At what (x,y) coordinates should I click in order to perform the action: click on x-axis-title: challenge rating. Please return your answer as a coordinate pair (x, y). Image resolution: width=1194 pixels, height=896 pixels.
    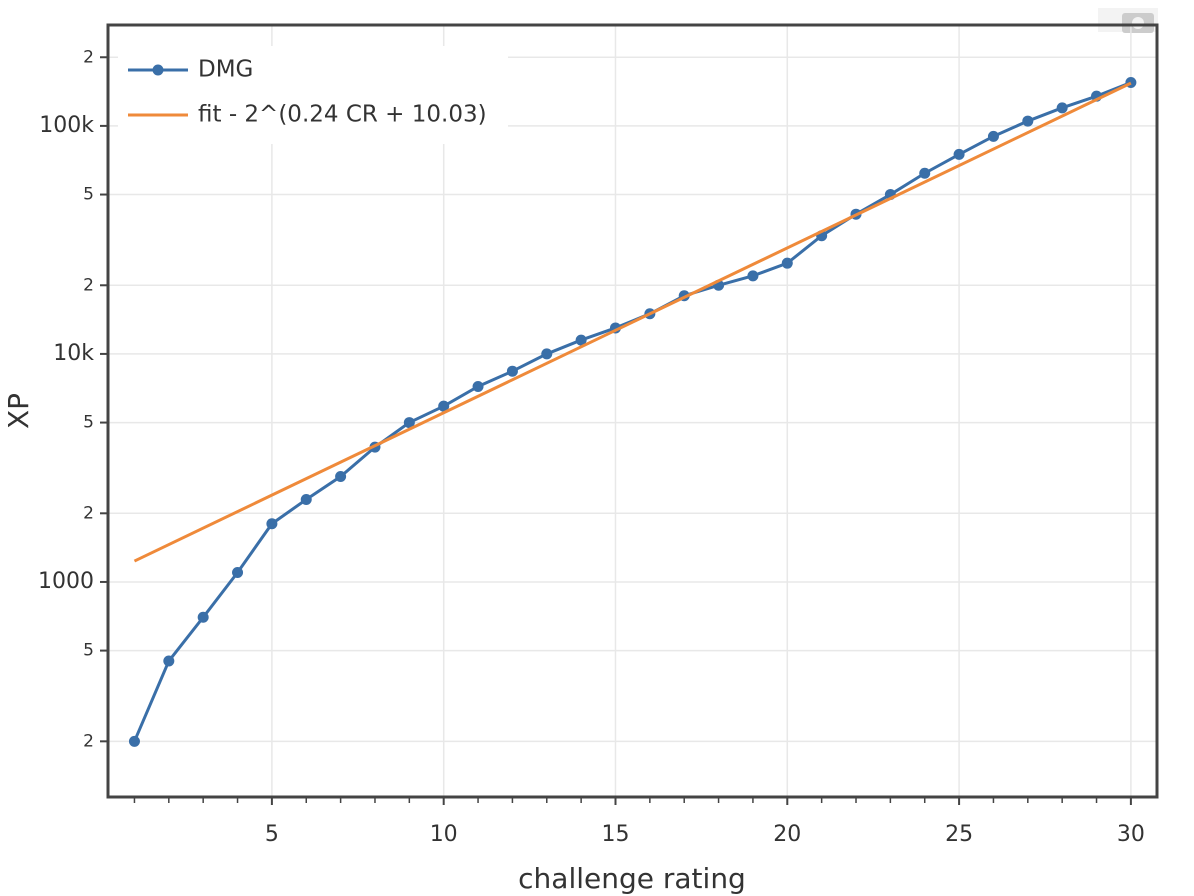
    Looking at the image, I should click on (632, 878).